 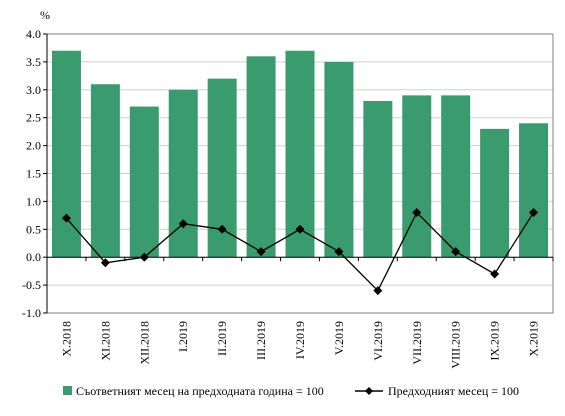 I want to click on y-tick-label: 1.0, so click(x=33, y=201).